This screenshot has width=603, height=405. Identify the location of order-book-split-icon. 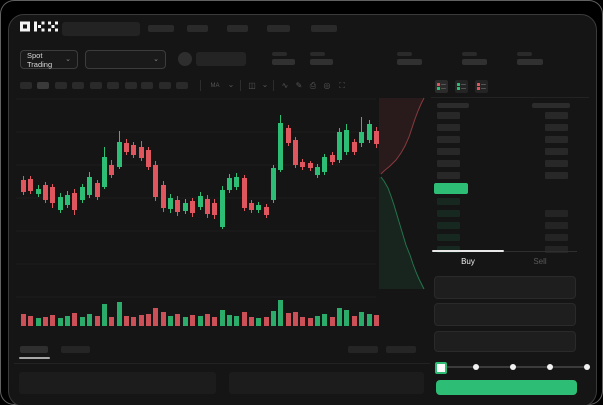
(441, 86).